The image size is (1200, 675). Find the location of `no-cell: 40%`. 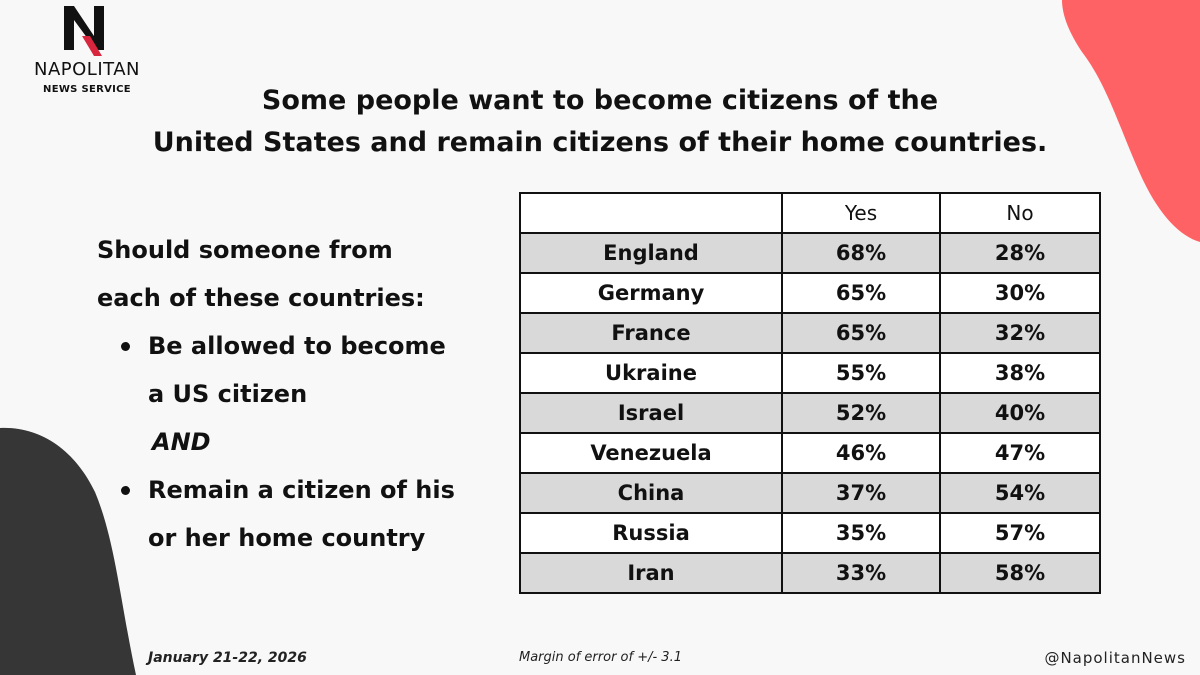

no-cell: 40% is located at coordinates (1020, 413).